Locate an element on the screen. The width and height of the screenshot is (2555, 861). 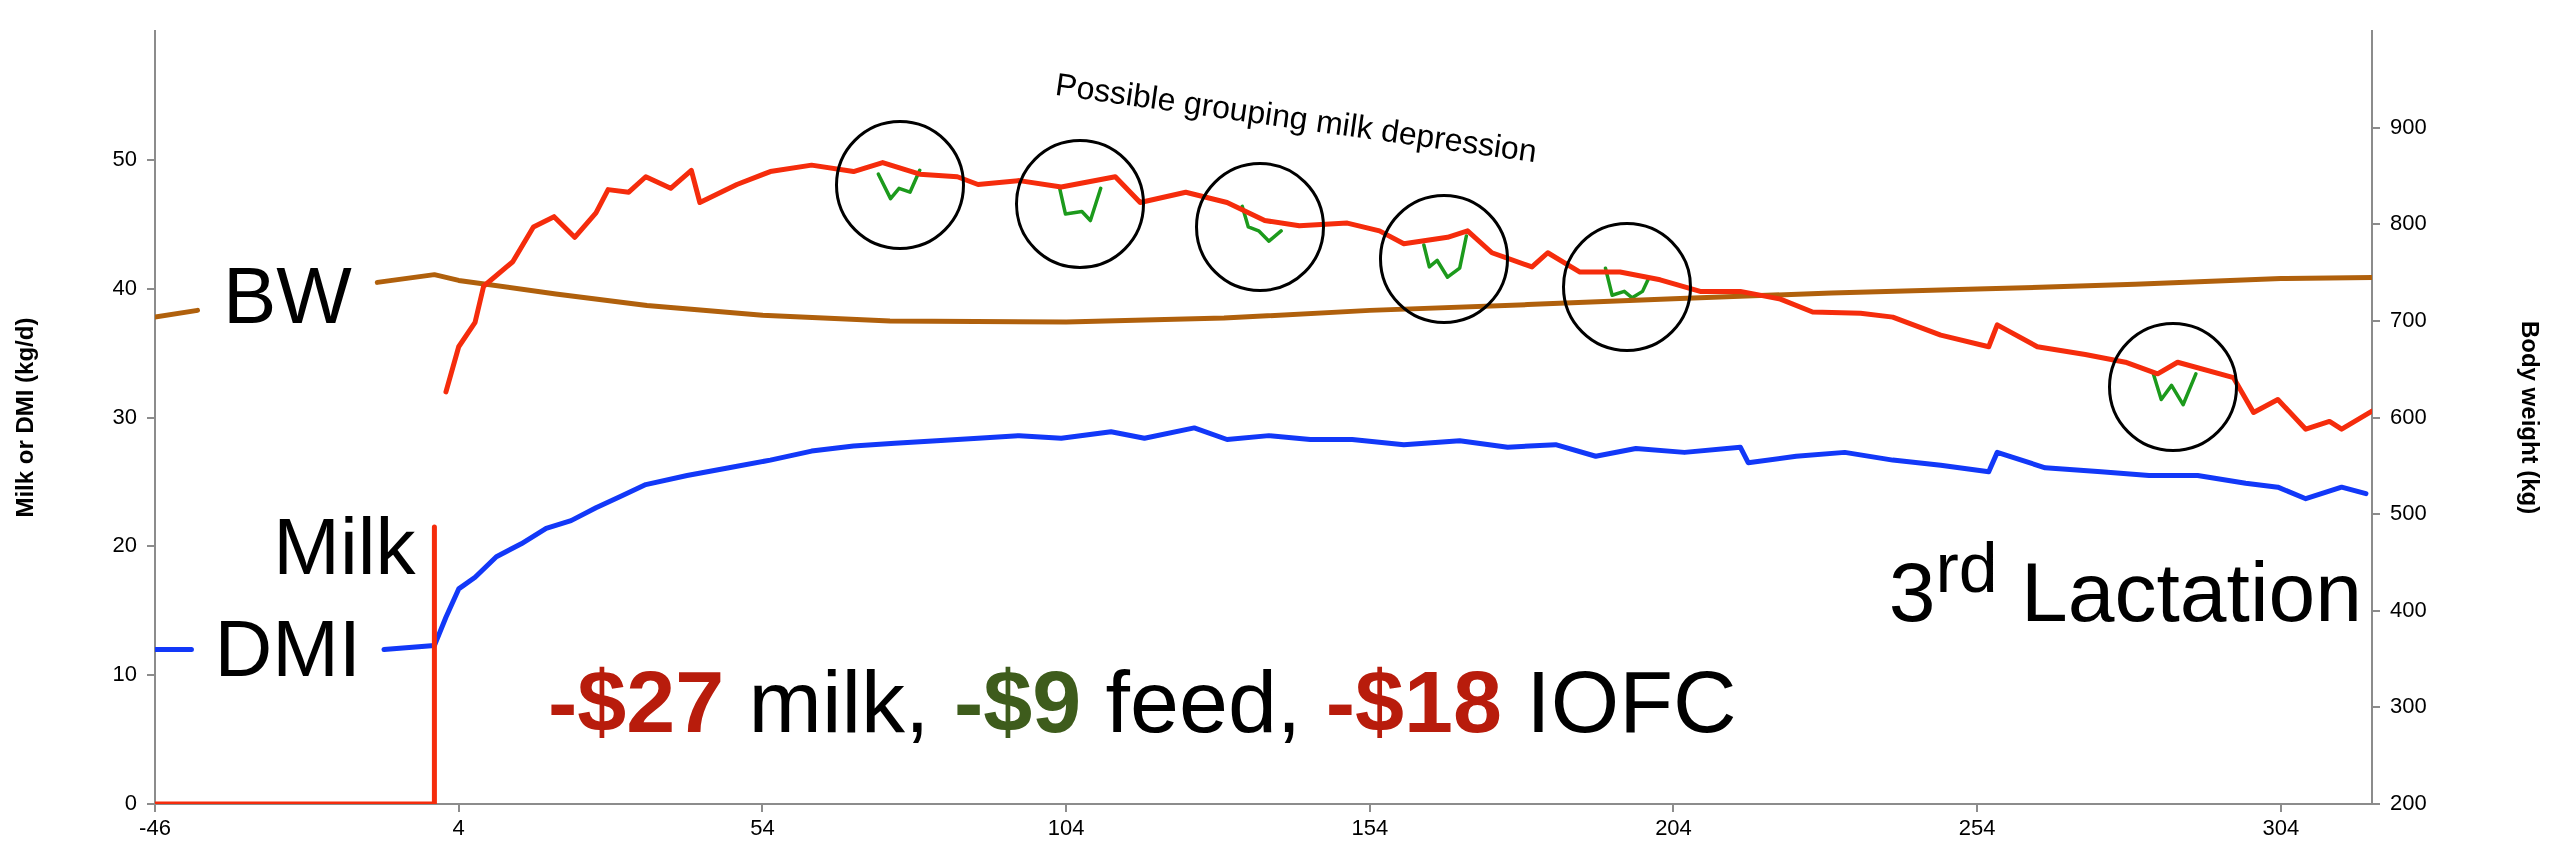
x-tick-label: 154 is located at coordinates (1370, 828).